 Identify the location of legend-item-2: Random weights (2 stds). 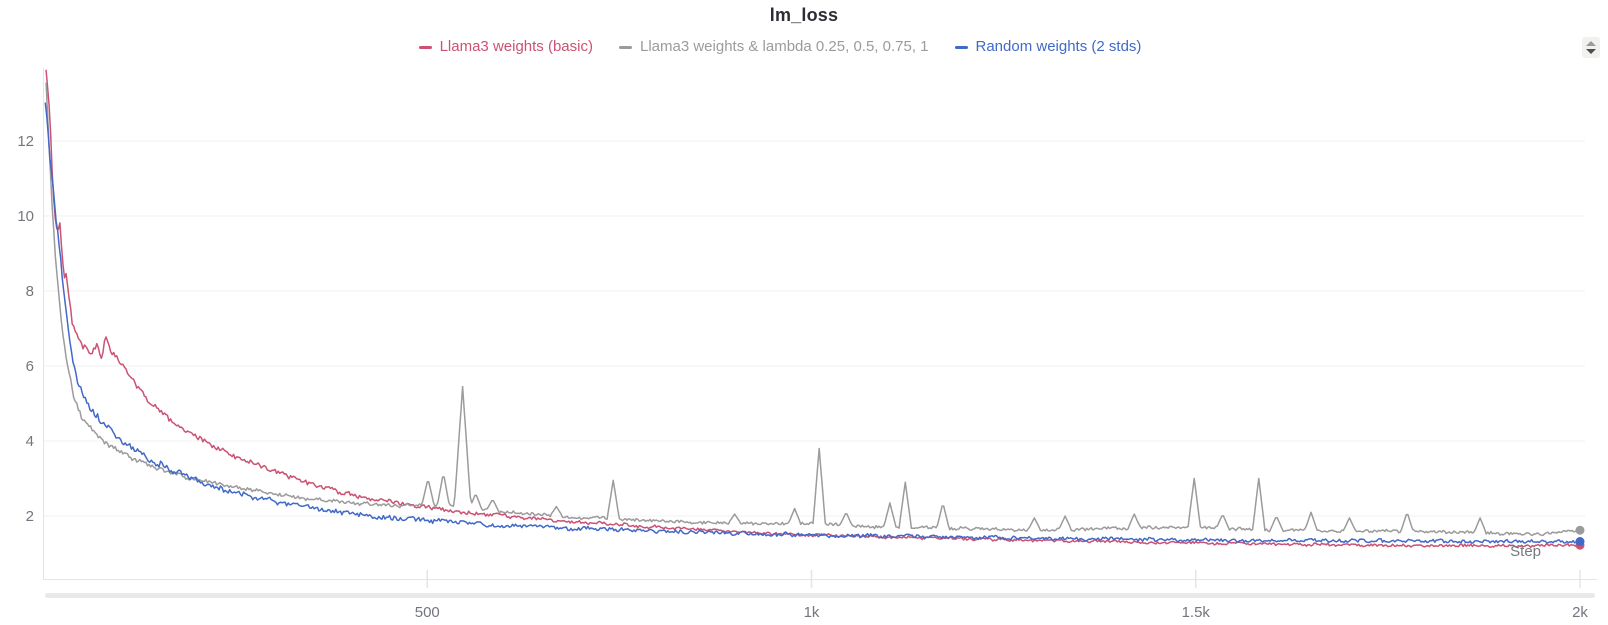
(1048, 47).